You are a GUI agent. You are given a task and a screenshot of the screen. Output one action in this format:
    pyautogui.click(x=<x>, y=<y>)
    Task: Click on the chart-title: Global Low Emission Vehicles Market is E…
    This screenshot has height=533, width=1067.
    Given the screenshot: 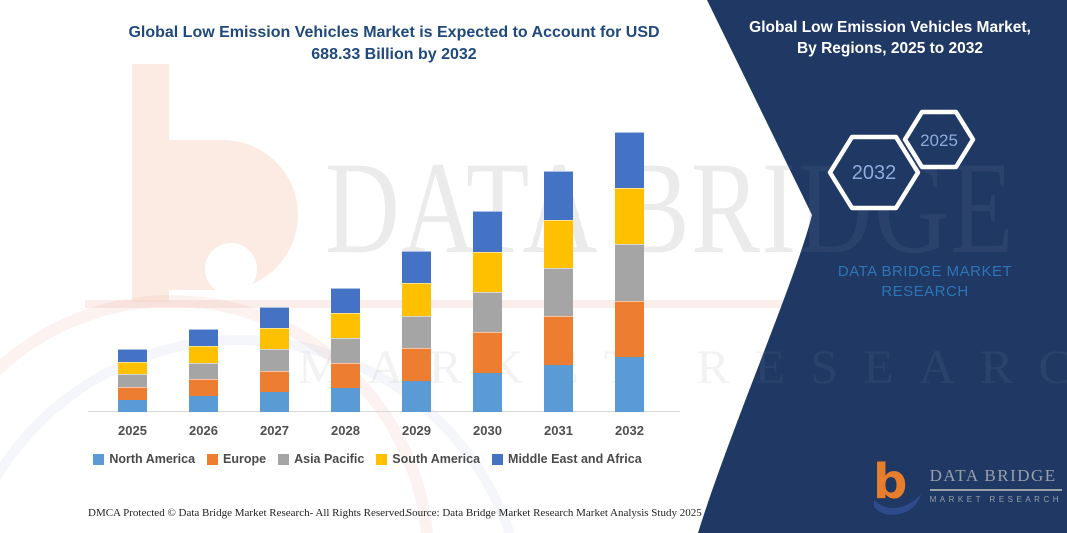 What is the action you would take?
    pyautogui.click(x=394, y=44)
    